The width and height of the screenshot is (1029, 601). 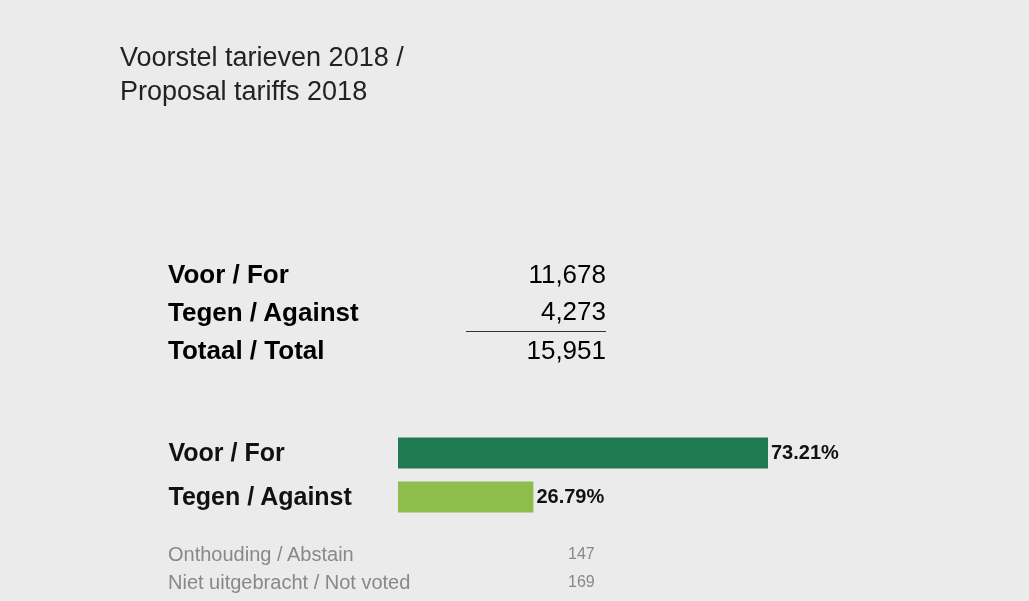 I want to click on text: Onthouding / Abstain, so click(x=261, y=554).